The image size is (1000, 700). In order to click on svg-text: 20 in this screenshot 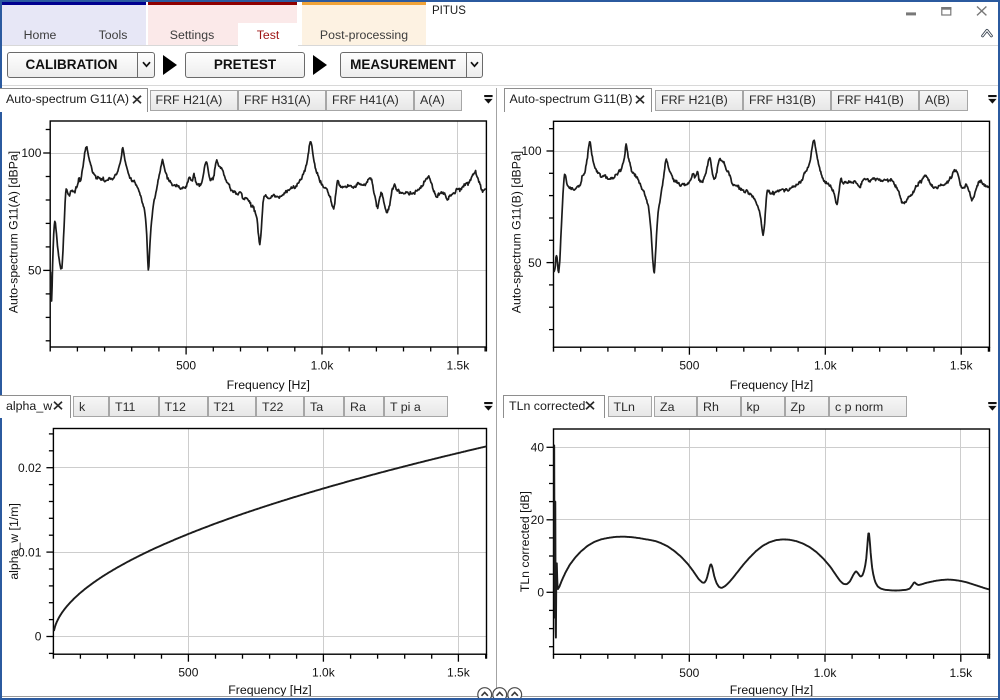, I will do `click(538, 520)`.